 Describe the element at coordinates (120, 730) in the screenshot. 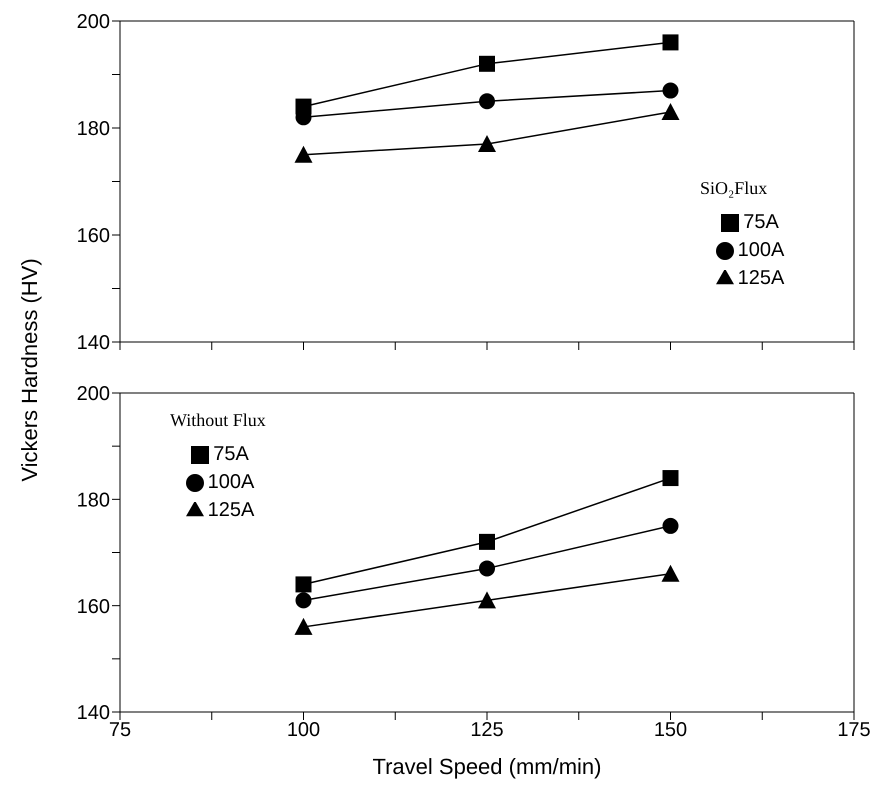

I see `x-tick-label: 75` at that location.